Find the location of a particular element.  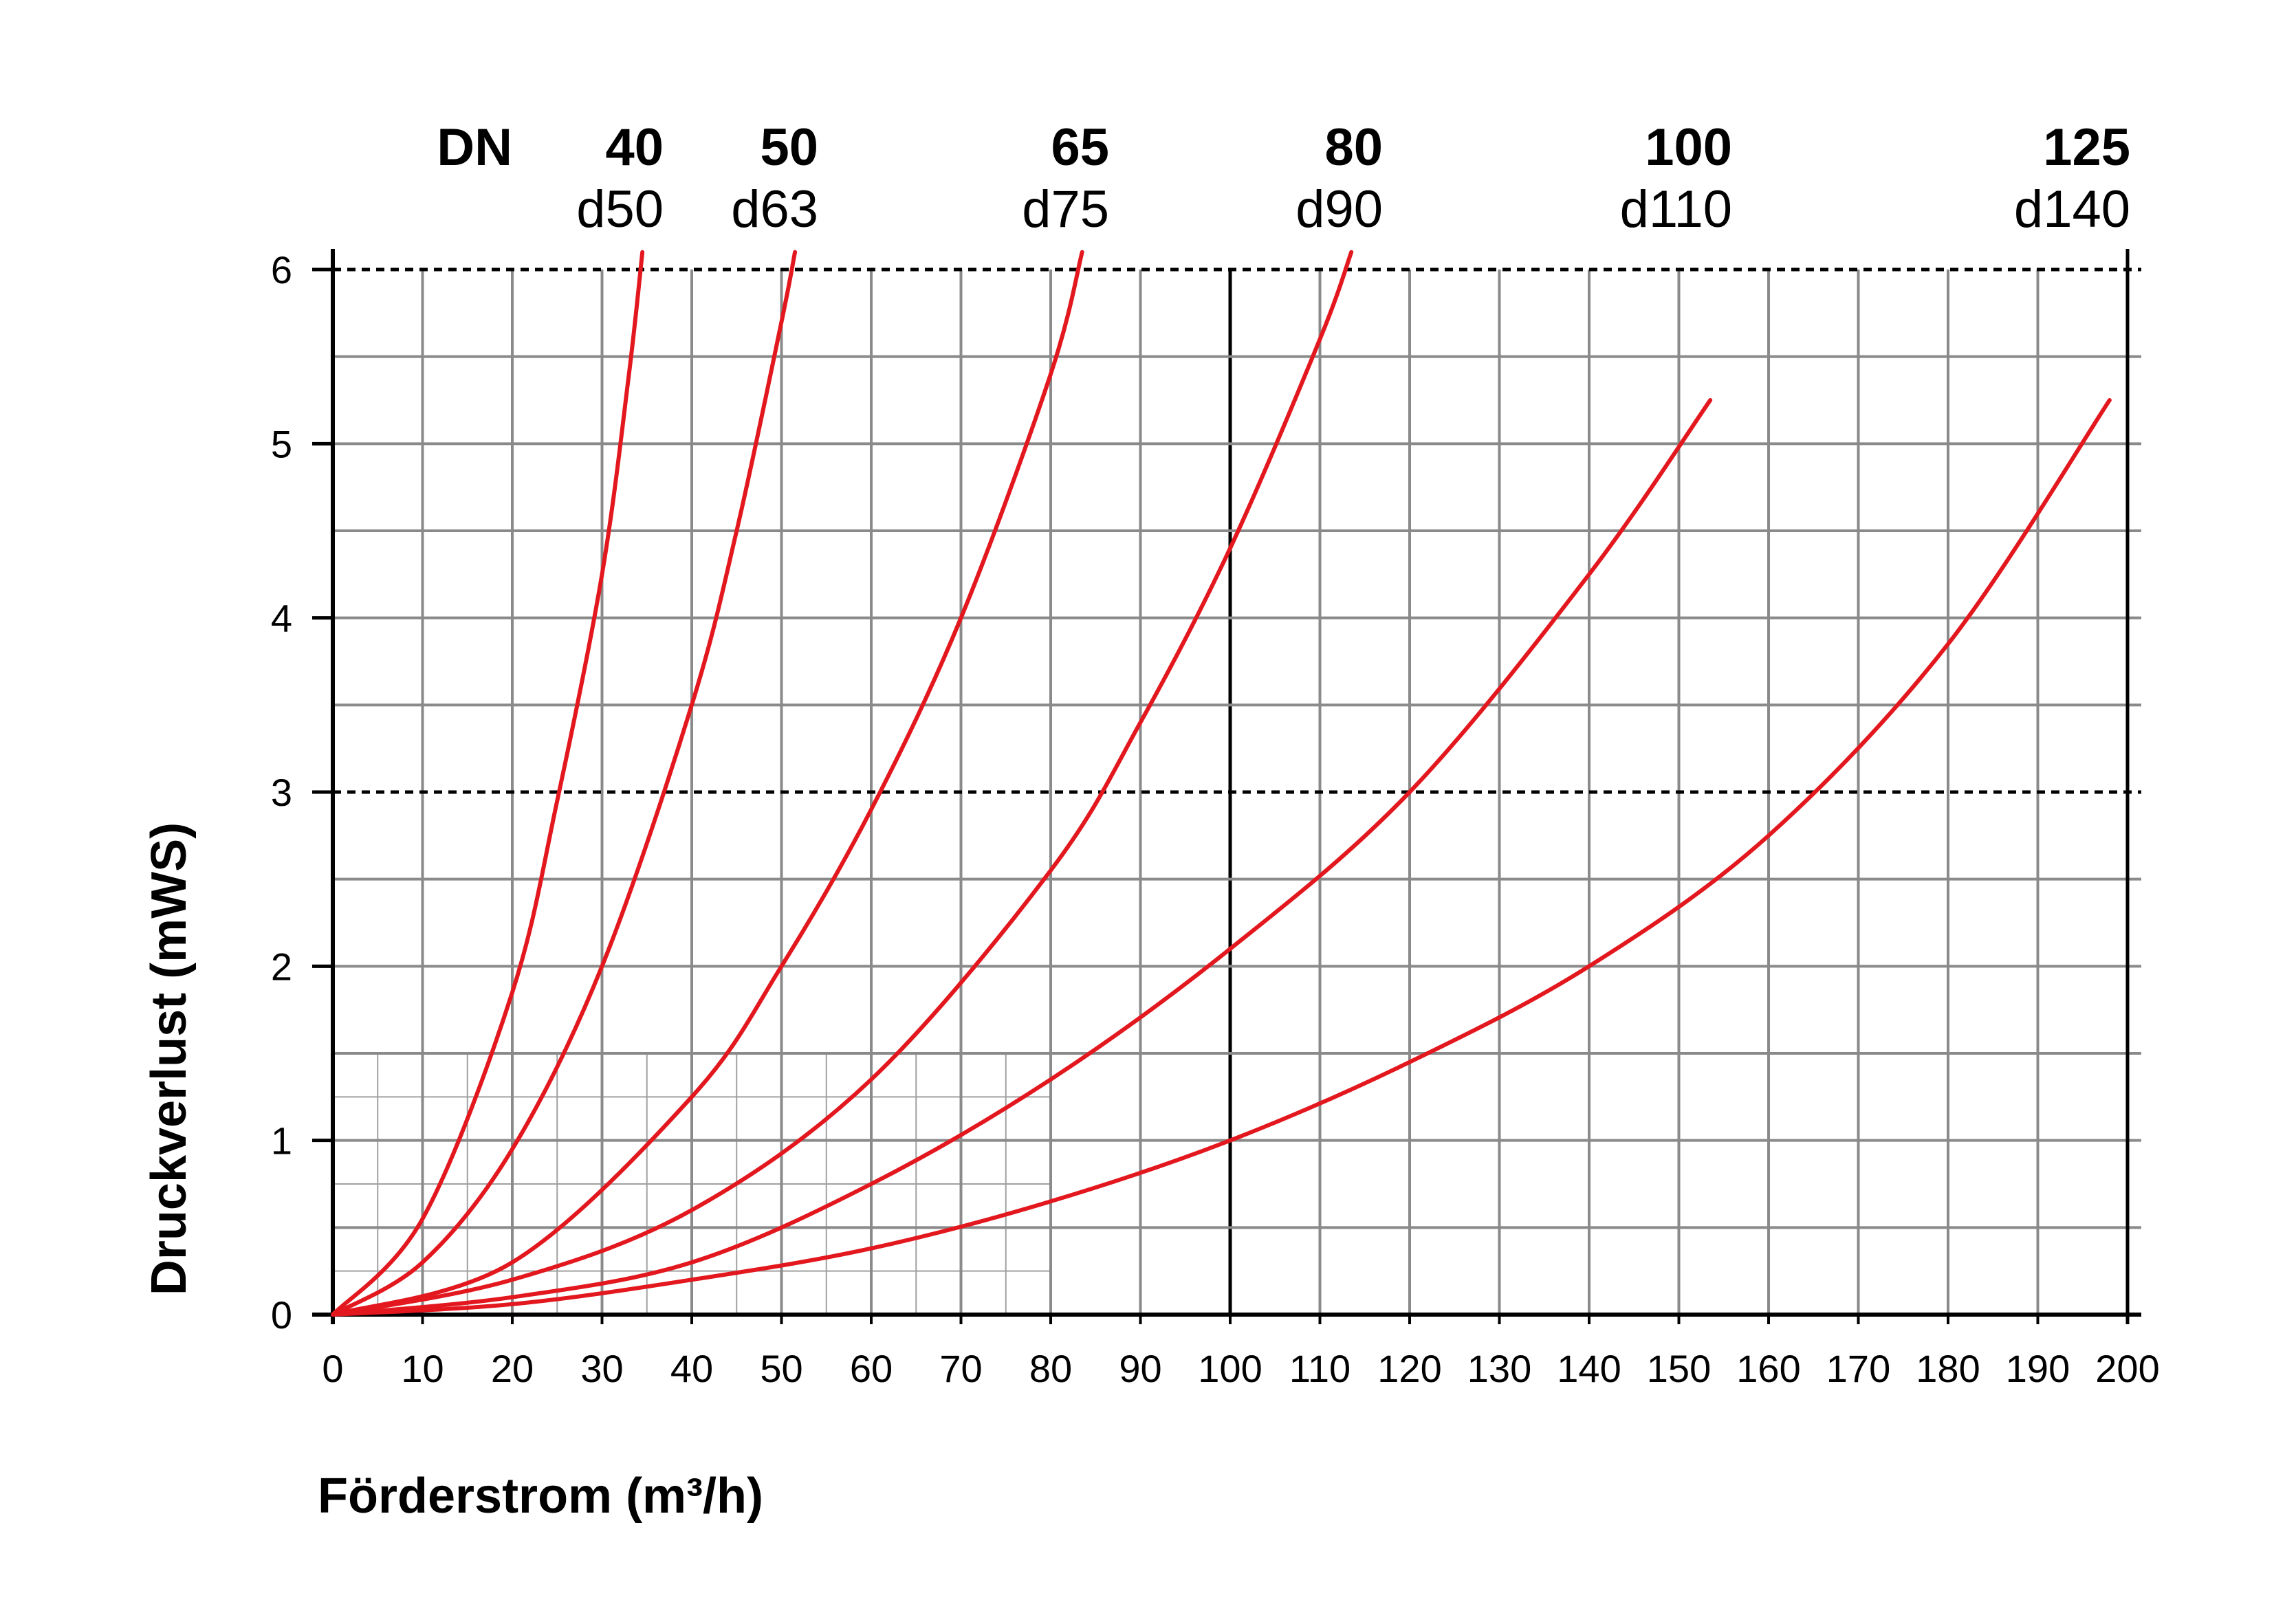

x-tick-label: 40 is located at coordinates (691, 1368).